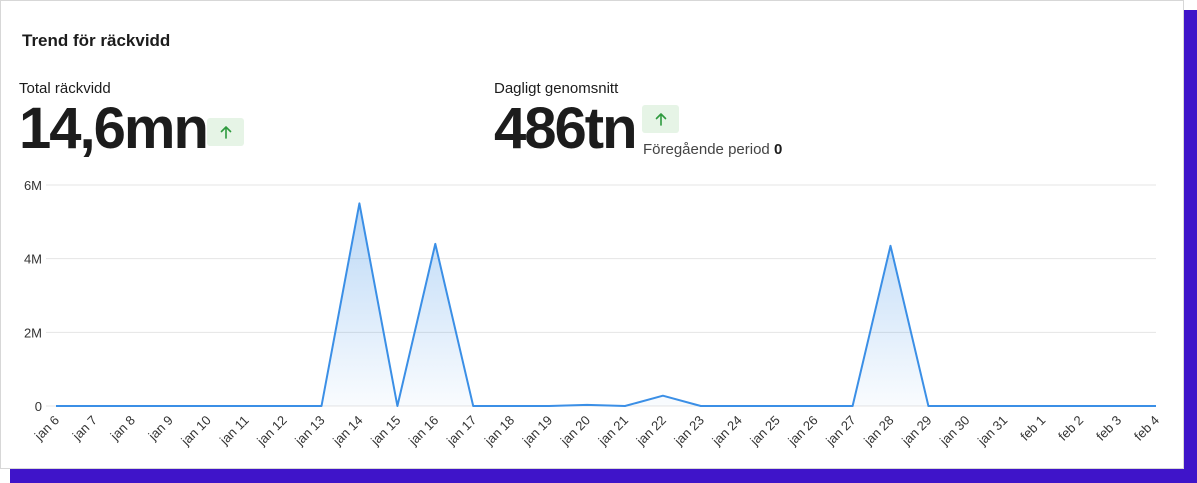 The width and height of the screenshot is (1197, 483). Describe the element at coordinates (33, 259) in the screenshot. I see `y-tick-label: 4M` at that location.